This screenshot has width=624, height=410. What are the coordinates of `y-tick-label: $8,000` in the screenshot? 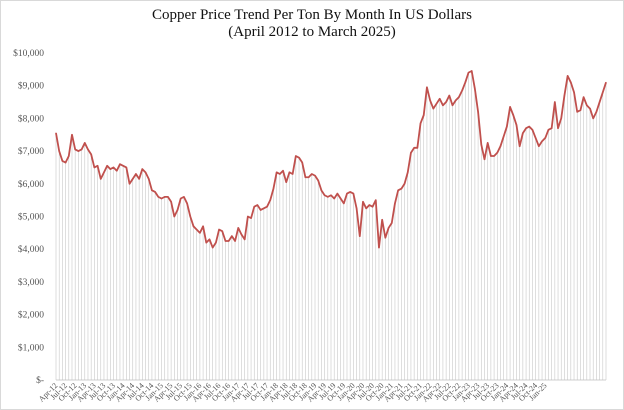 It's located at (31, 118).